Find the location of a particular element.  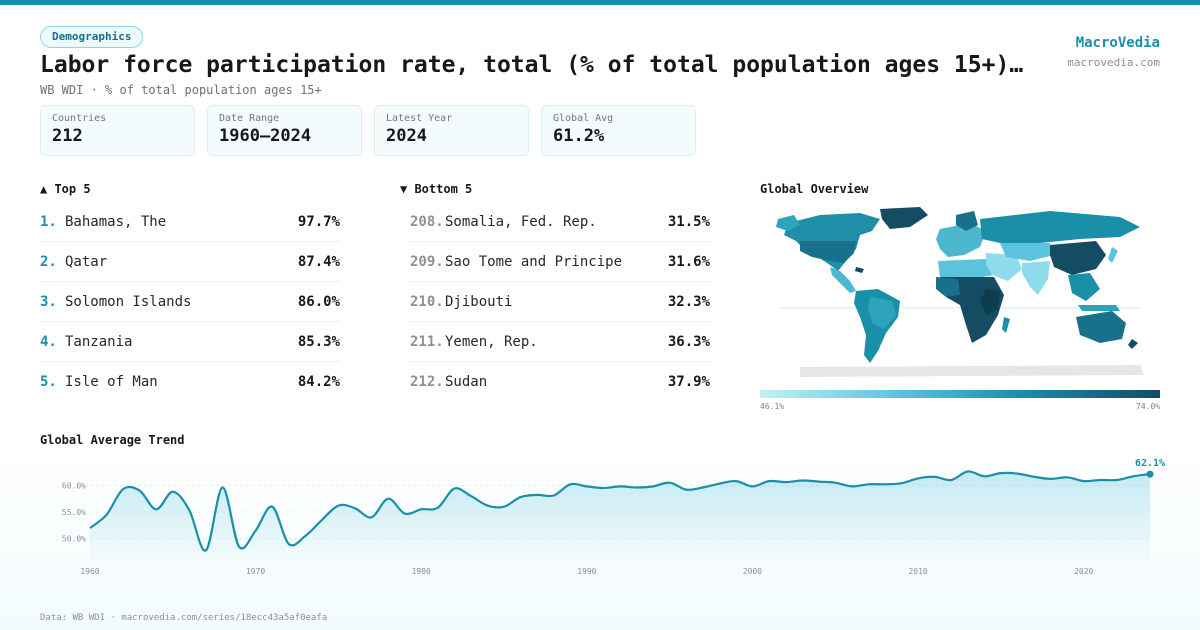

map-region-new-zealand is located at coordinates (1133, 344).